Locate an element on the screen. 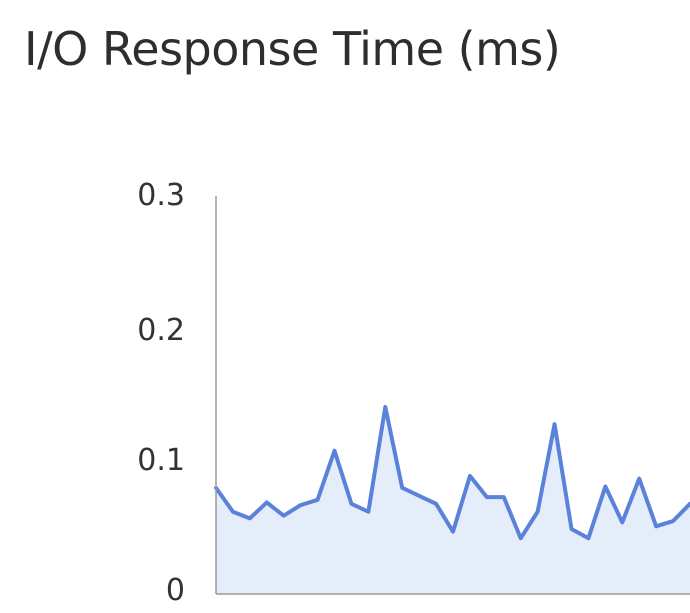  y-tick-labels: 0.3 0.2 0.1 0 is located at coordinates (161, 393).